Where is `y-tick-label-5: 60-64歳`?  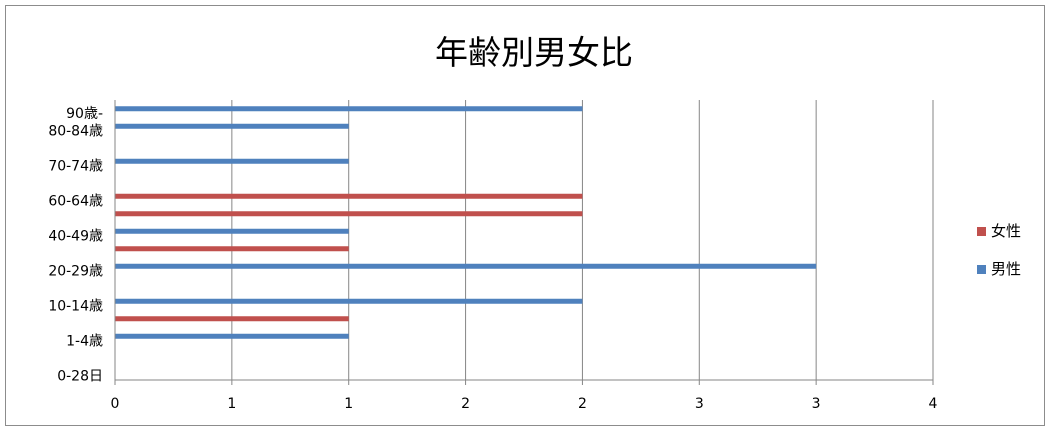
y-tick-label-5: 60-64歳 is located at coordinates (75, 201).